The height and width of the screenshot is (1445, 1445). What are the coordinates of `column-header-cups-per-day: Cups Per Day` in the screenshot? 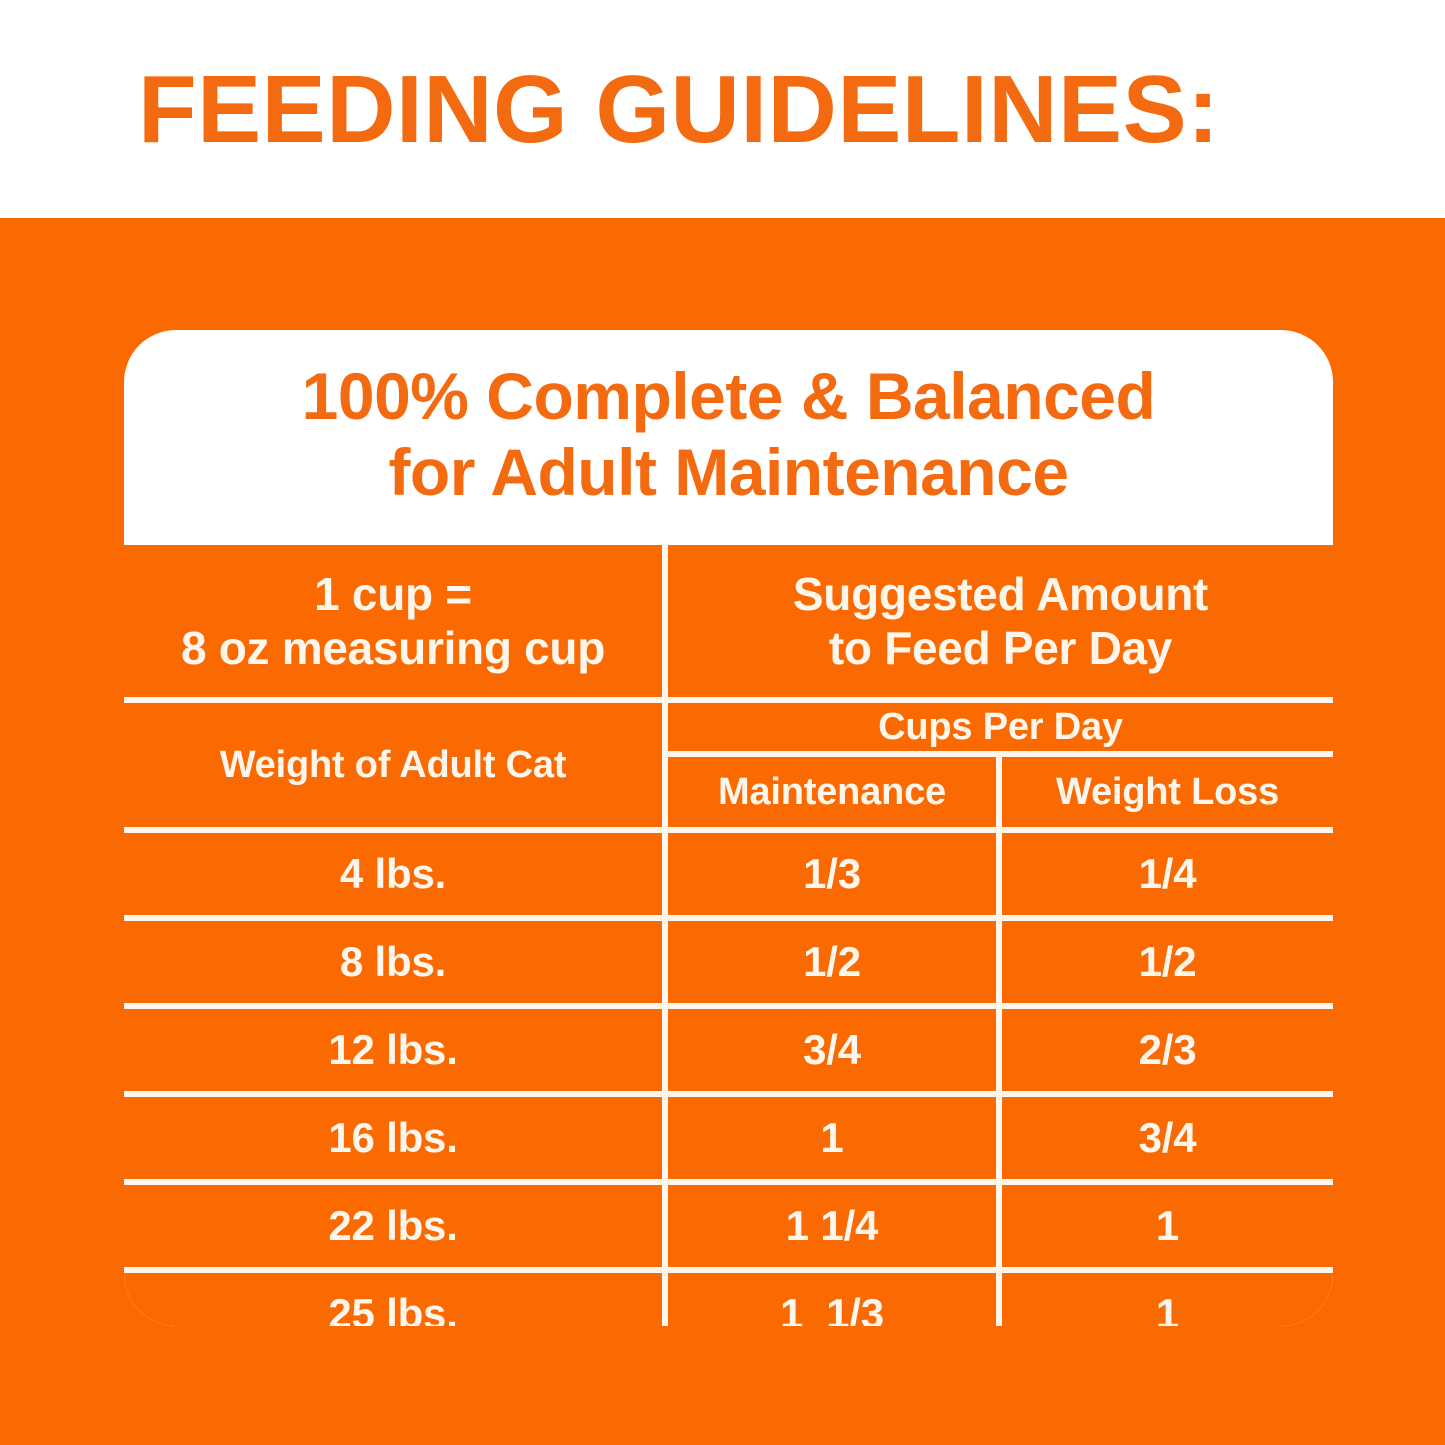 It's located at (999, 727).